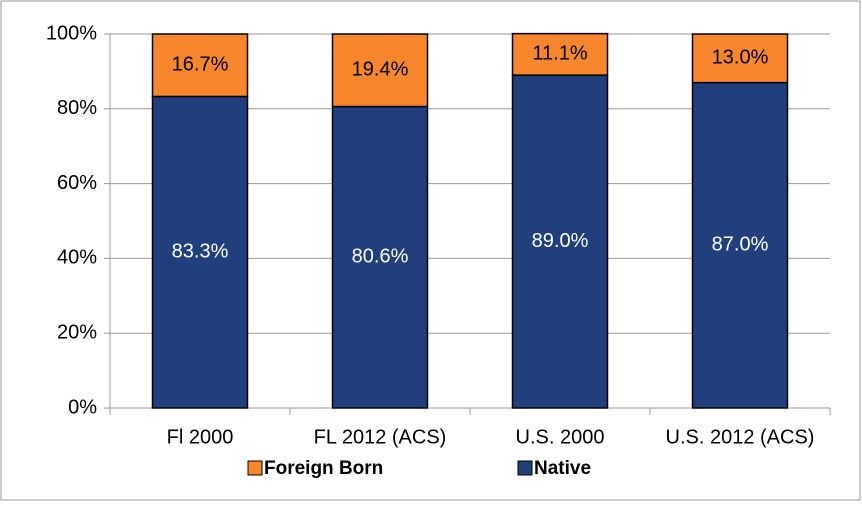 The height and width of the screenshot is (507, 862). What do you see at coordinates (200, 437) in the screenshot?
I see `x-tick-label: Fl 2000` at bounding box center [200, 437].